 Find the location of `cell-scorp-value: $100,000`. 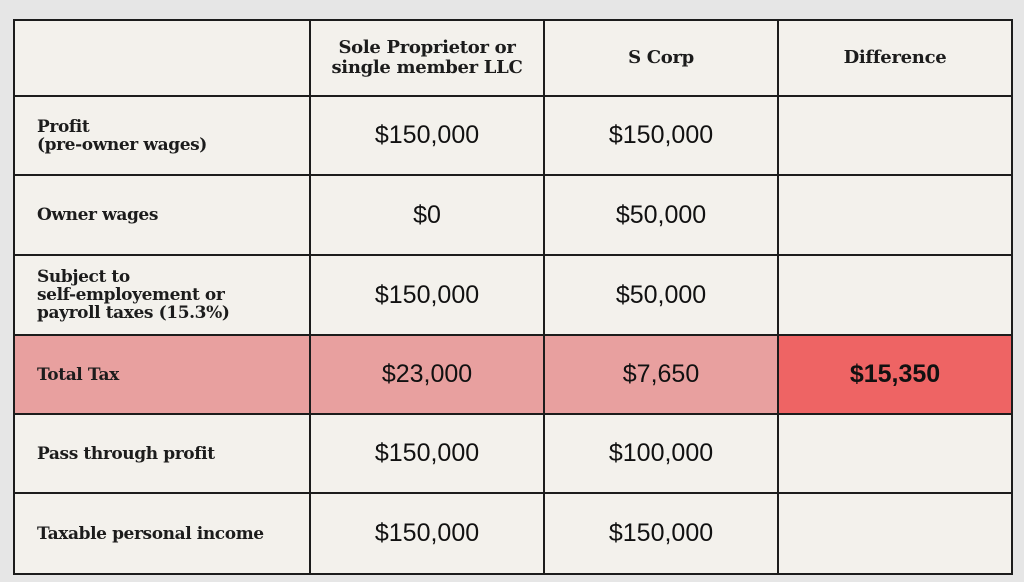

cell-scorp-value: $100,000 is located at coordinates (661, 453).